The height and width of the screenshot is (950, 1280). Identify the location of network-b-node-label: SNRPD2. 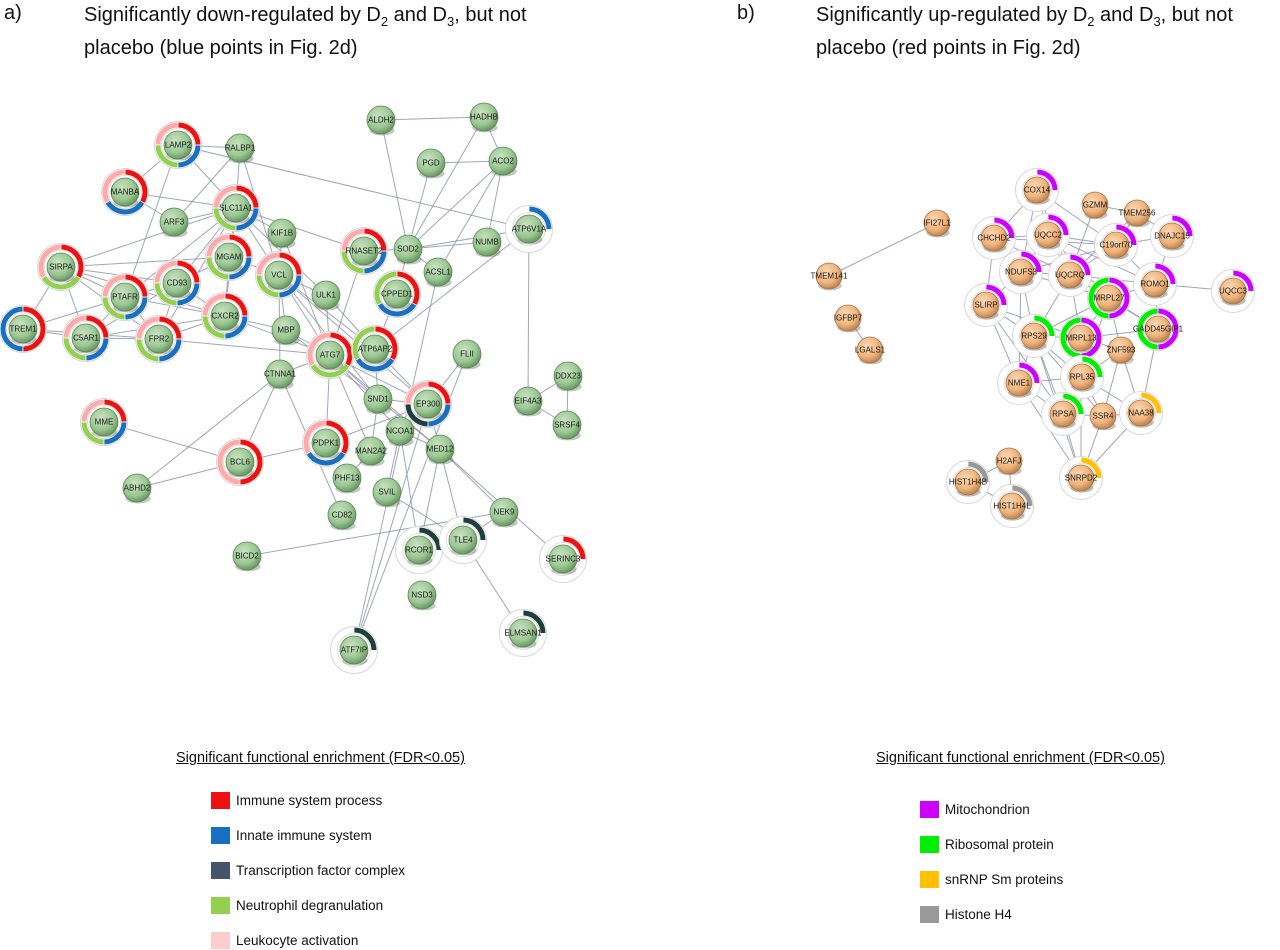
(1081, 478).